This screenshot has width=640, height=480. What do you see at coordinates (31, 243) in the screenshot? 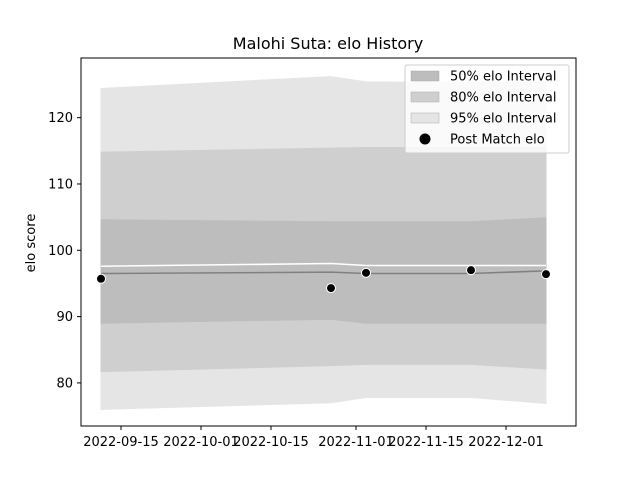
I see `y-axis-label: elo score` at bounding box center [31, 243].